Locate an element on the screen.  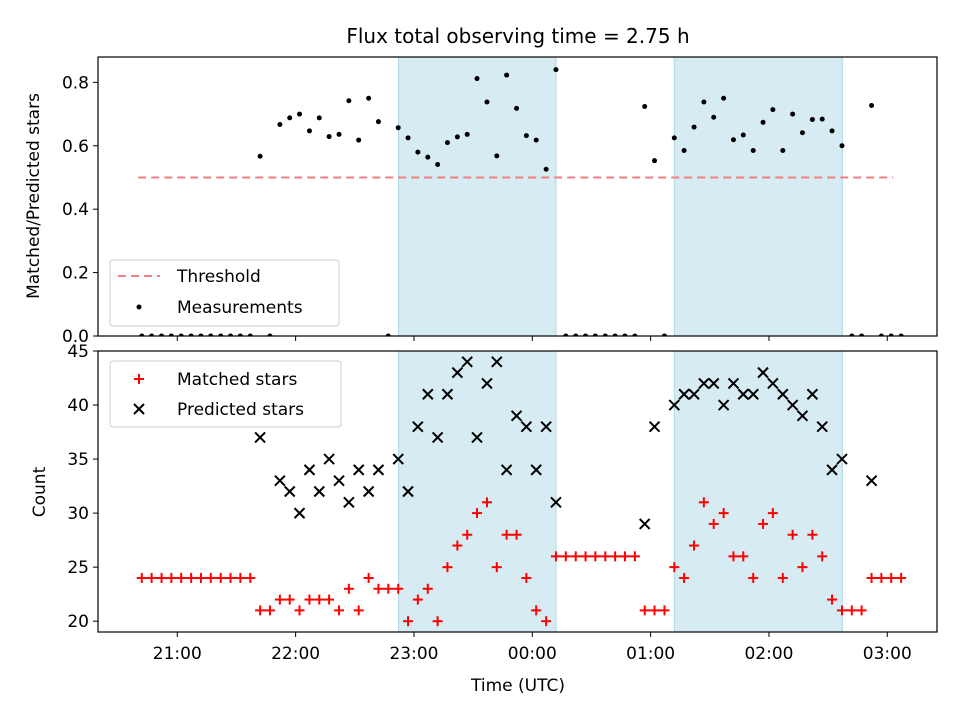
x-tick-label: 00:00 is located at coordinates (532, 654).